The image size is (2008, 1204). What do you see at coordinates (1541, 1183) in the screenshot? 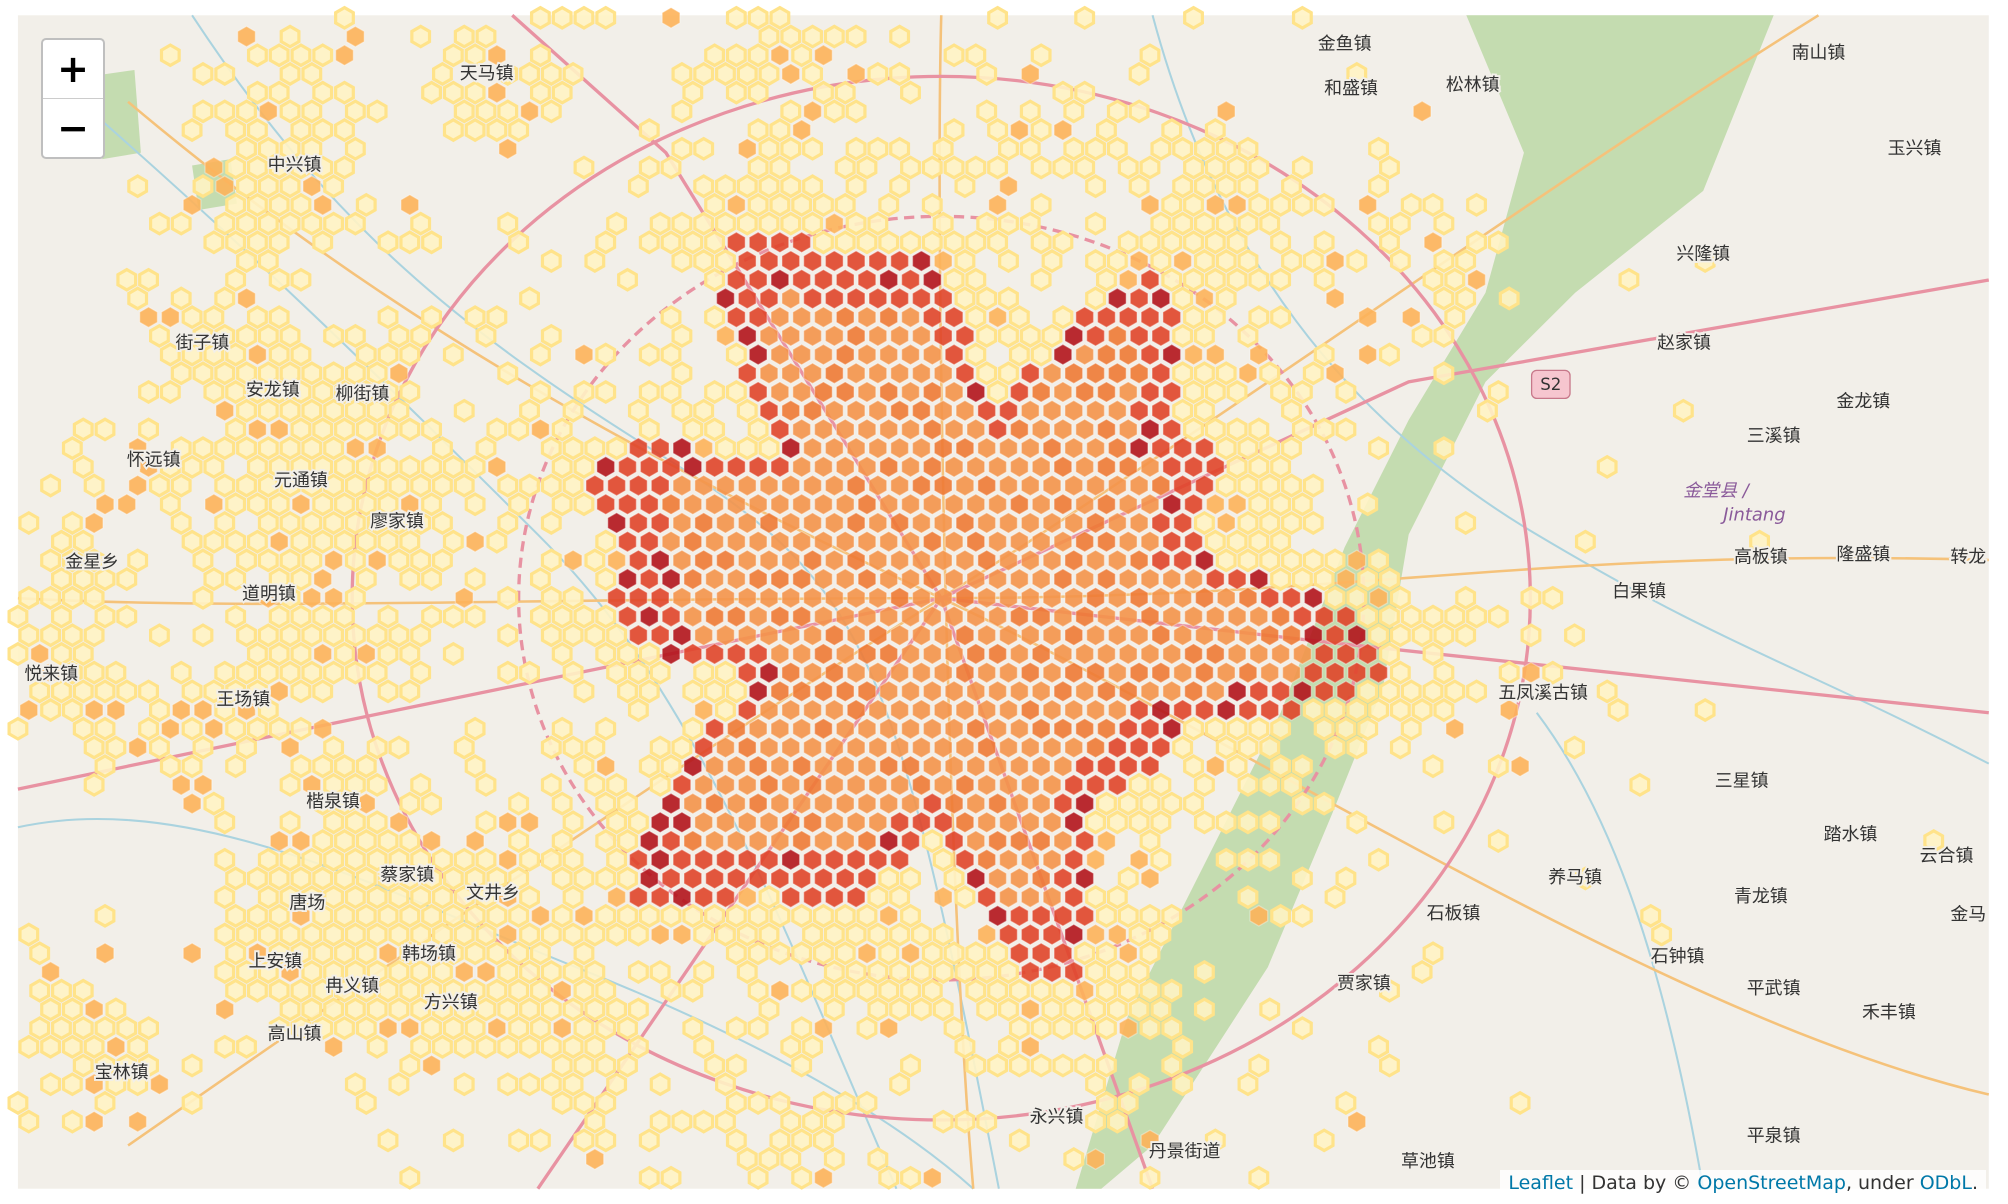
I see `leaflet-link: Leaflet` at bounding box center [1541, 1183].